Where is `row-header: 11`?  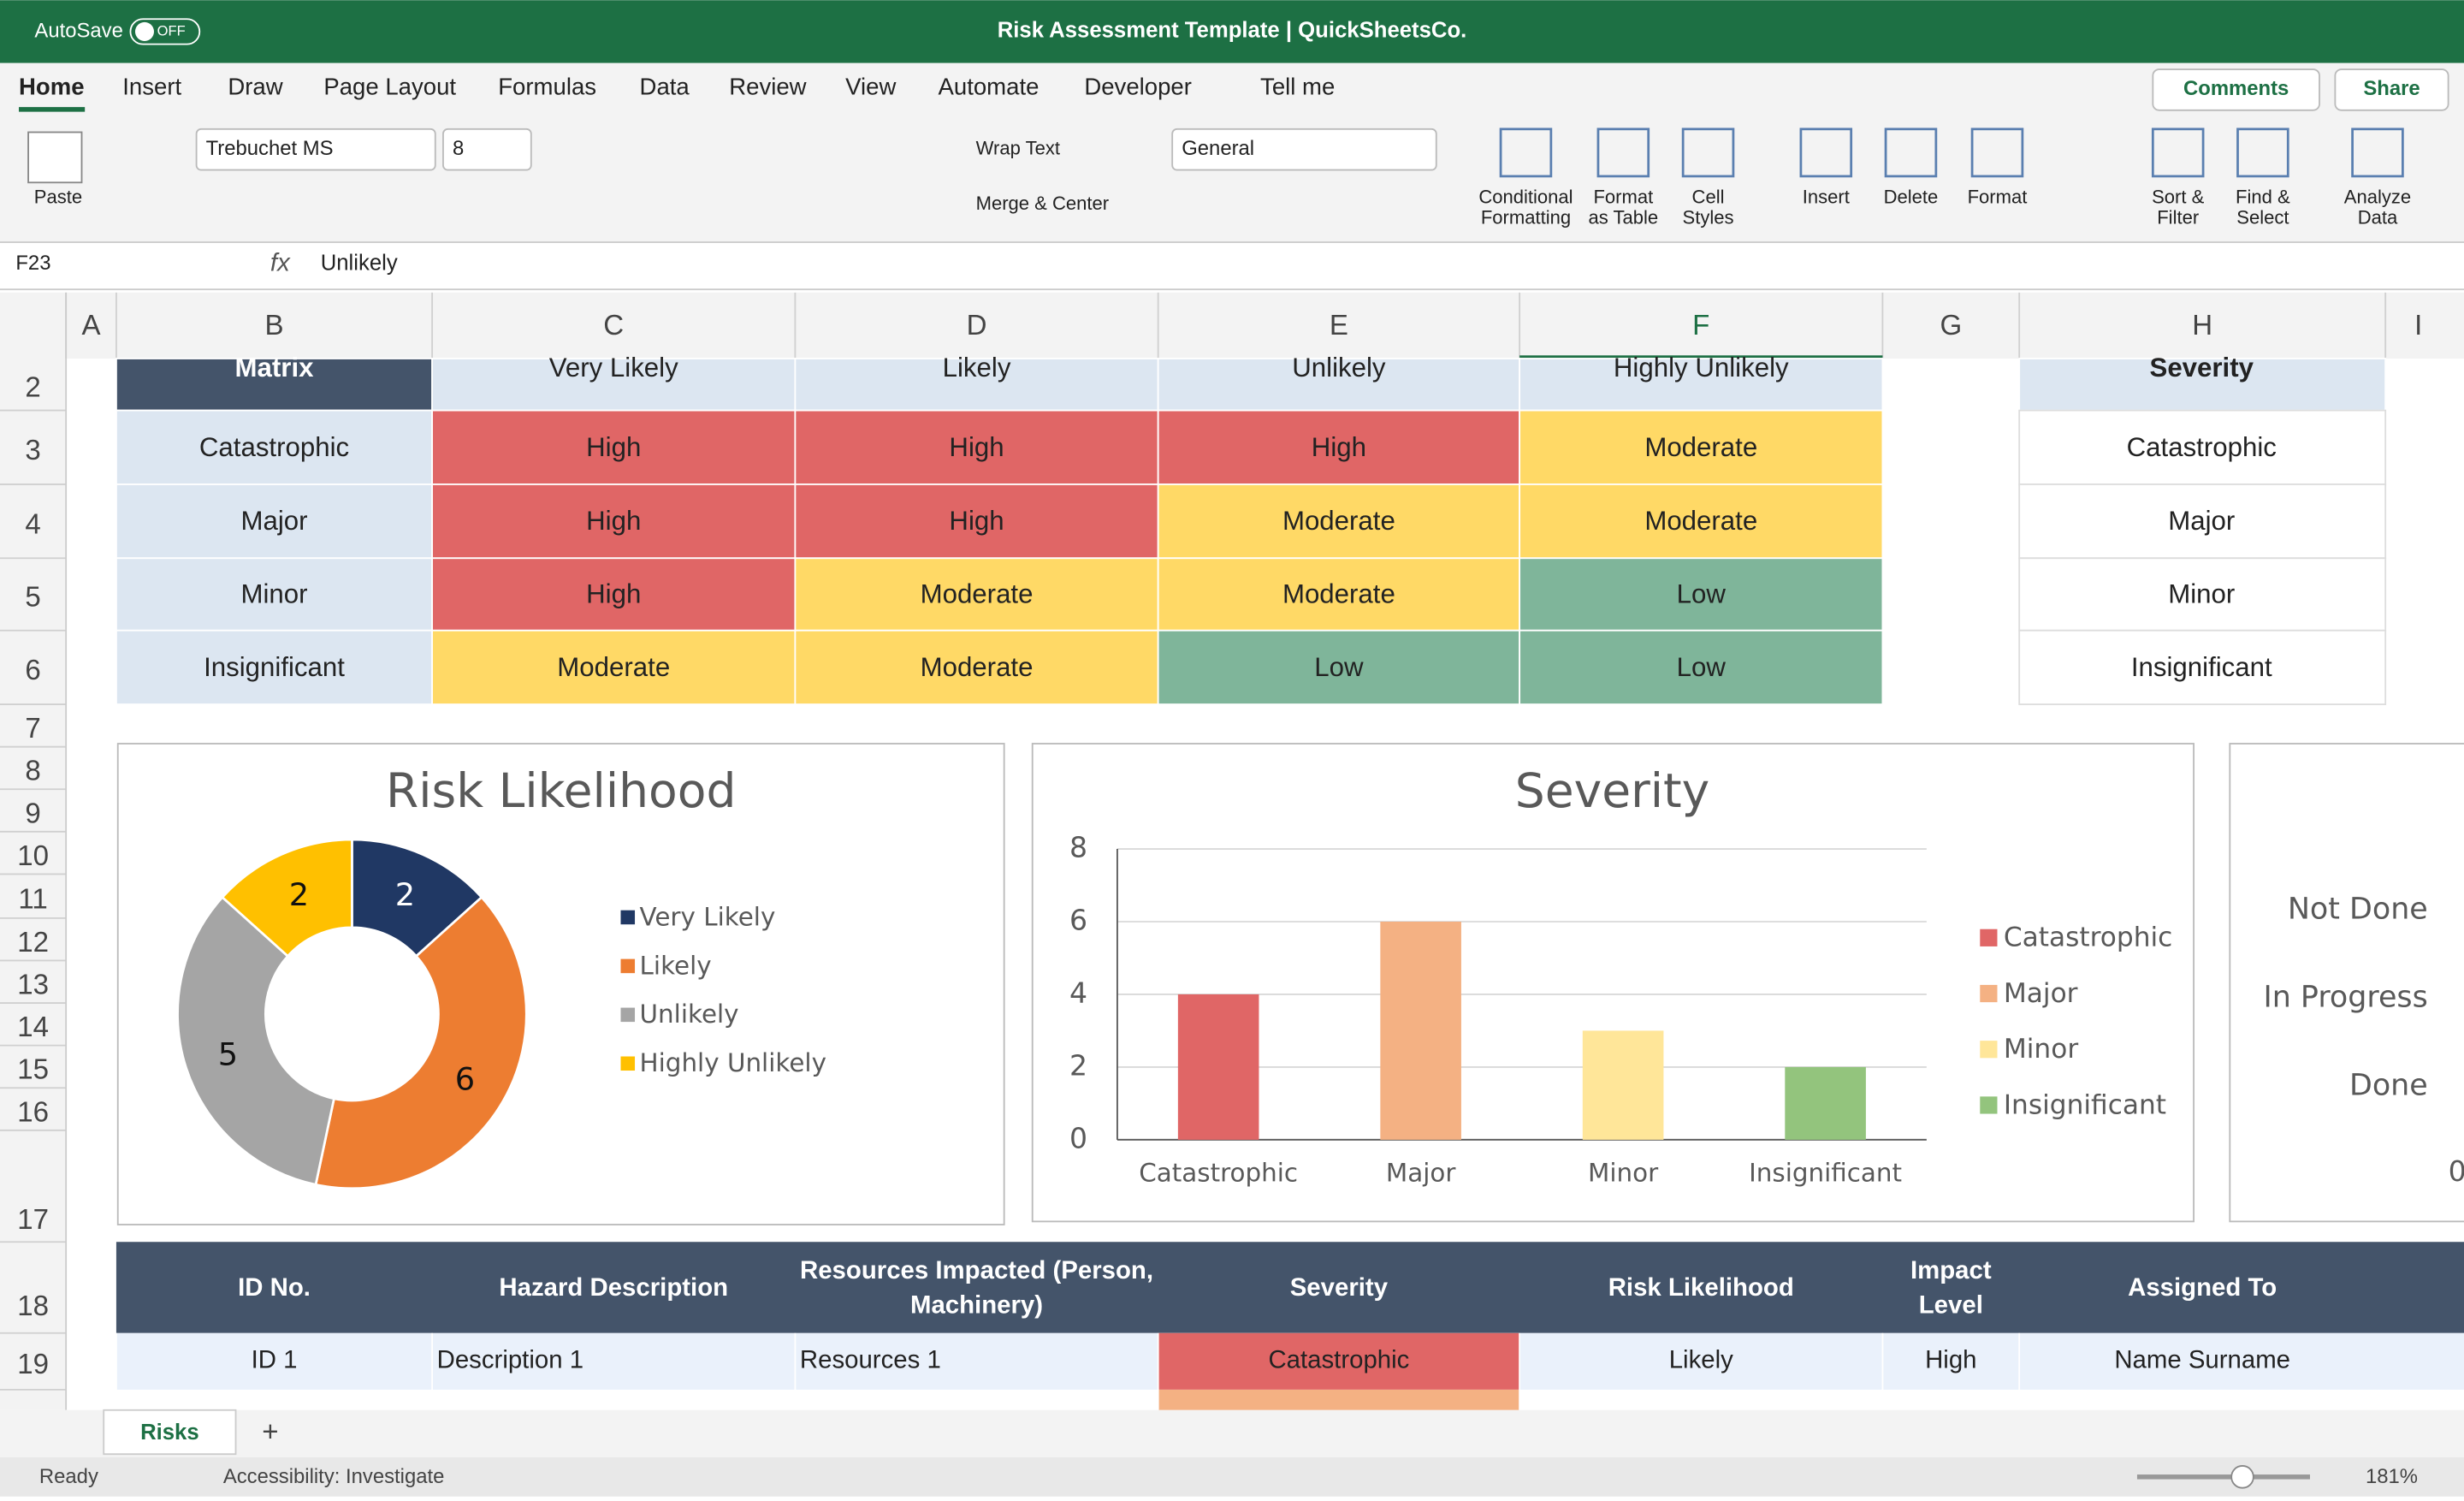
row-header: 11 is located at coordinates (32, 899).